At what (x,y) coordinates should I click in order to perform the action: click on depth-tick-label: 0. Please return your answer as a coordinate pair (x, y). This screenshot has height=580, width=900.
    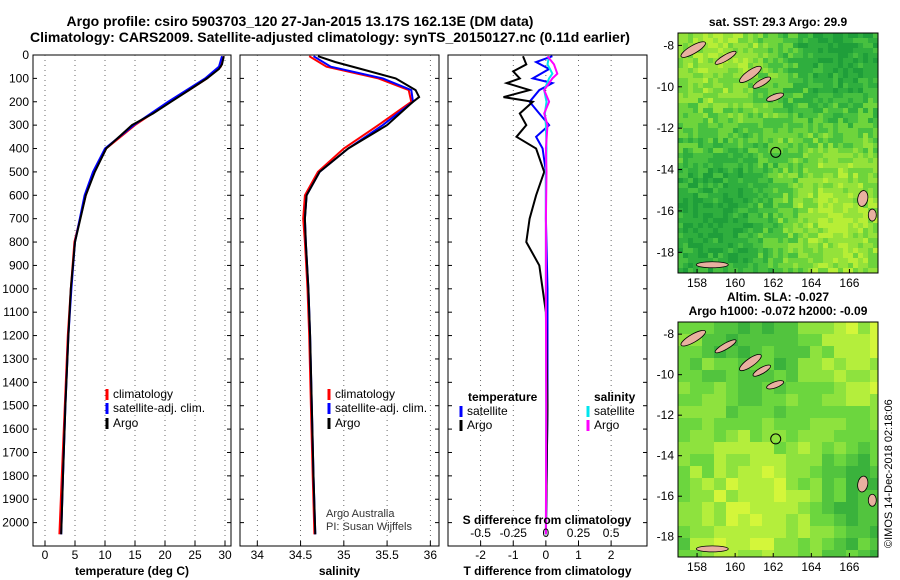
    Looking at the image, I should click on (25, 55).